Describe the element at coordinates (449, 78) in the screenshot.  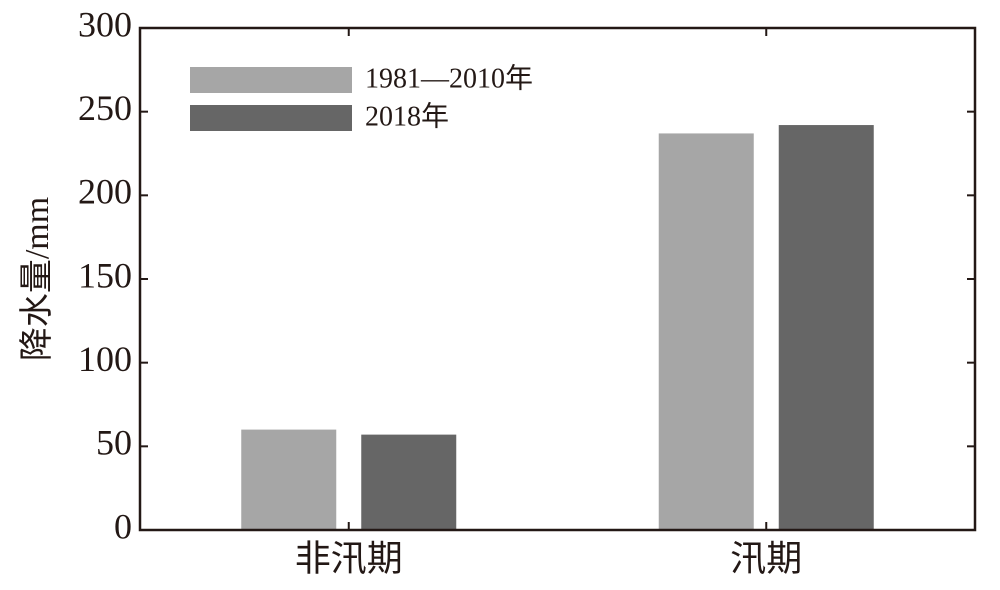
I see `legend-label: 1981—2010年` at that location.